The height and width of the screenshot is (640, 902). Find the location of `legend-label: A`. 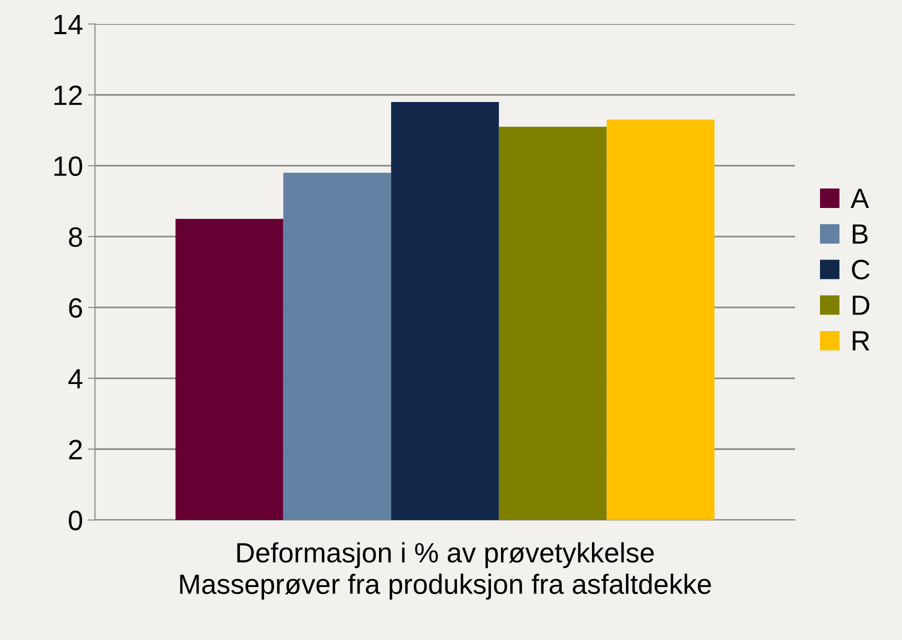

legend-label: A is located at coordinates (860, 198).